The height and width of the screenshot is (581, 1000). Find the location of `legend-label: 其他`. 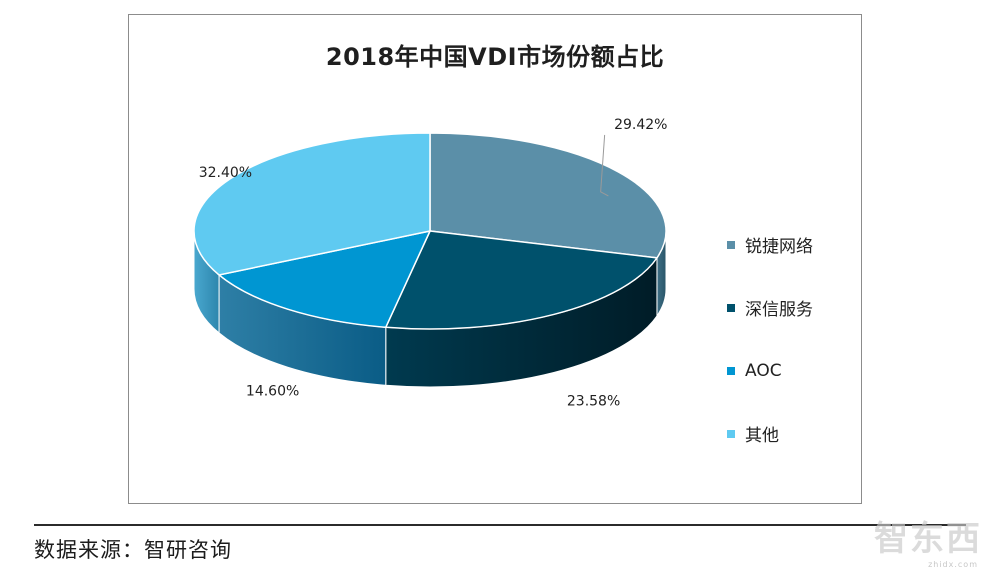

legend-label: 其他 is located at coordinates (762, 436).